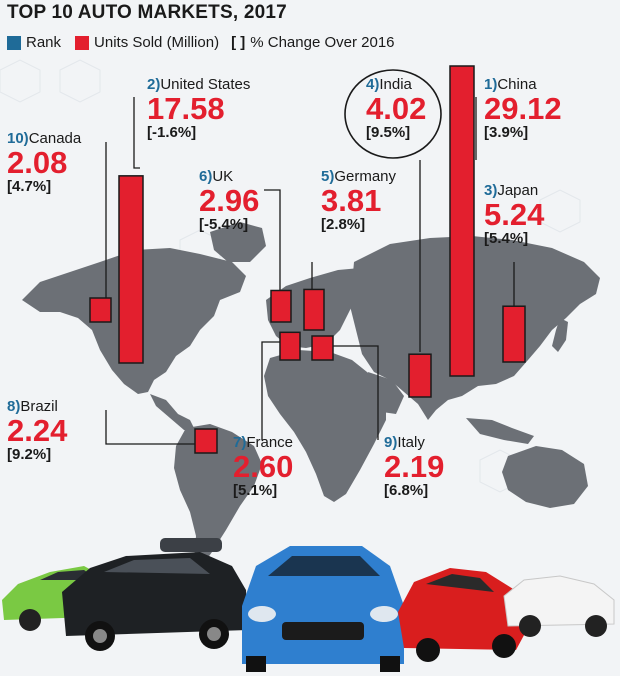 The height and width of the screenshot is (676, 620). I want to click on country-label: United States, so click(205, 84).